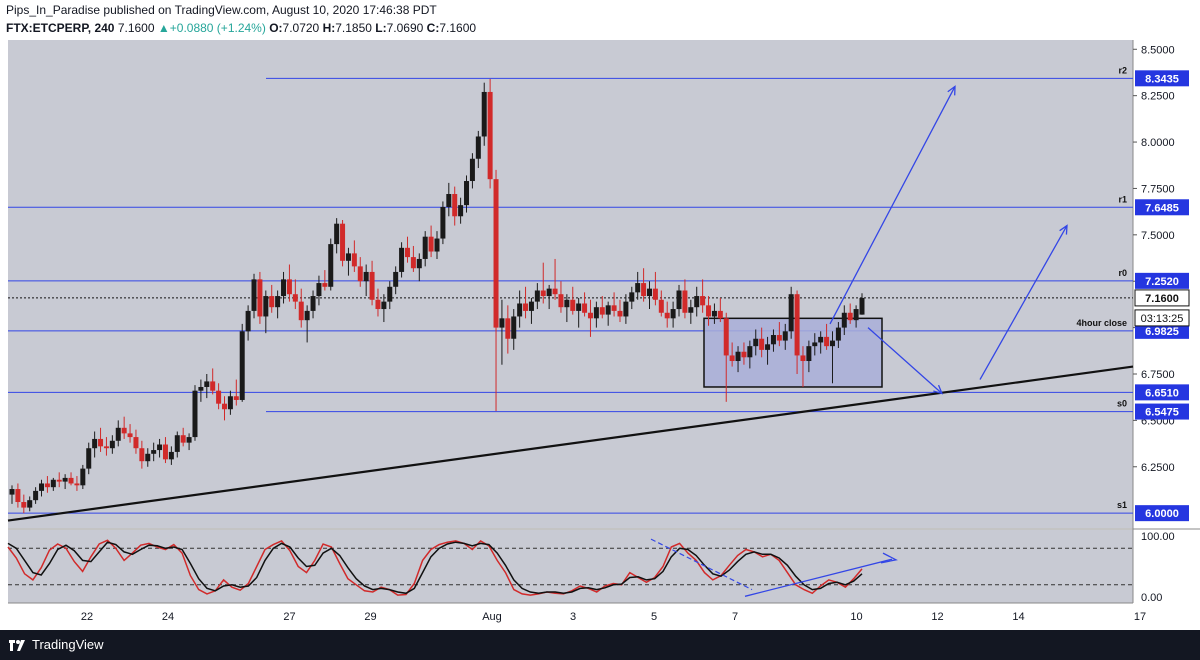 The image size is (1200, 660). What do you see at coordinates (1162, 514) in the screenshot?
I see `level-price-tag-text: 6.0000` at bounding box center [1162, 514].